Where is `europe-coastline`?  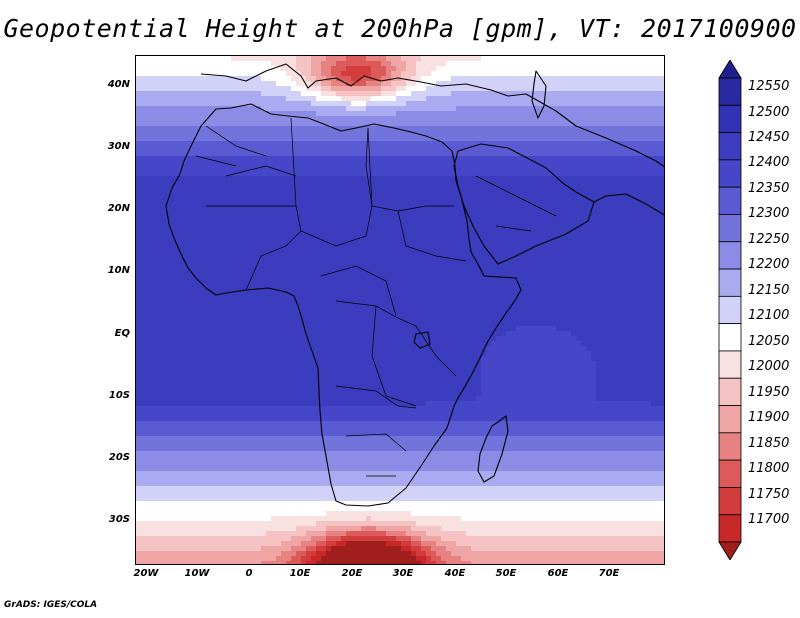
europe-coastline is located at coordinates (363, 80).